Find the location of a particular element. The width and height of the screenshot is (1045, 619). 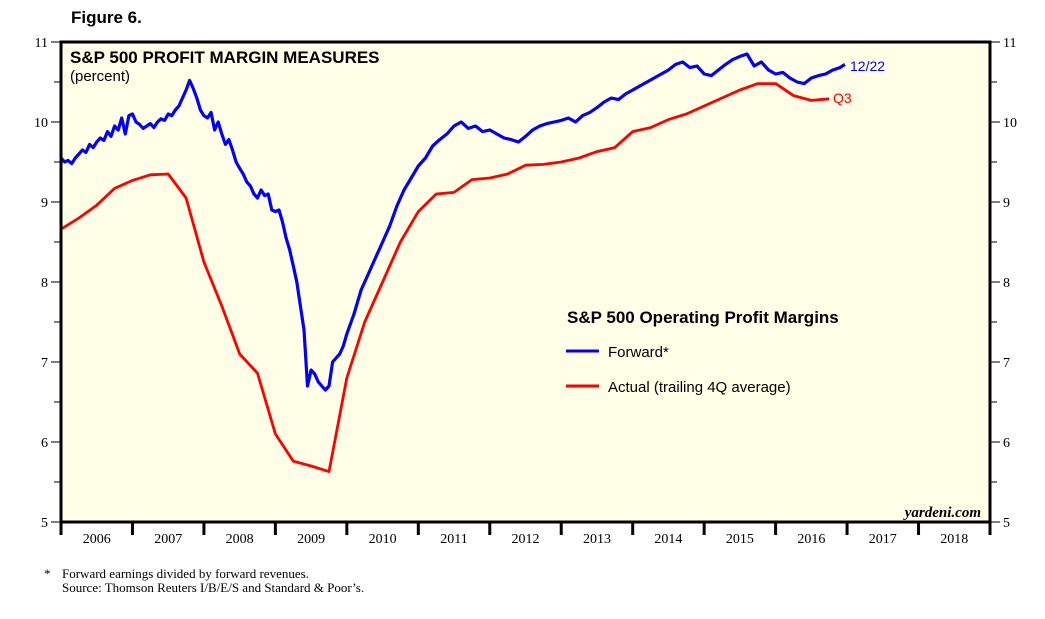

x-tick-label: 2011 is located at coordinates (453, 539).